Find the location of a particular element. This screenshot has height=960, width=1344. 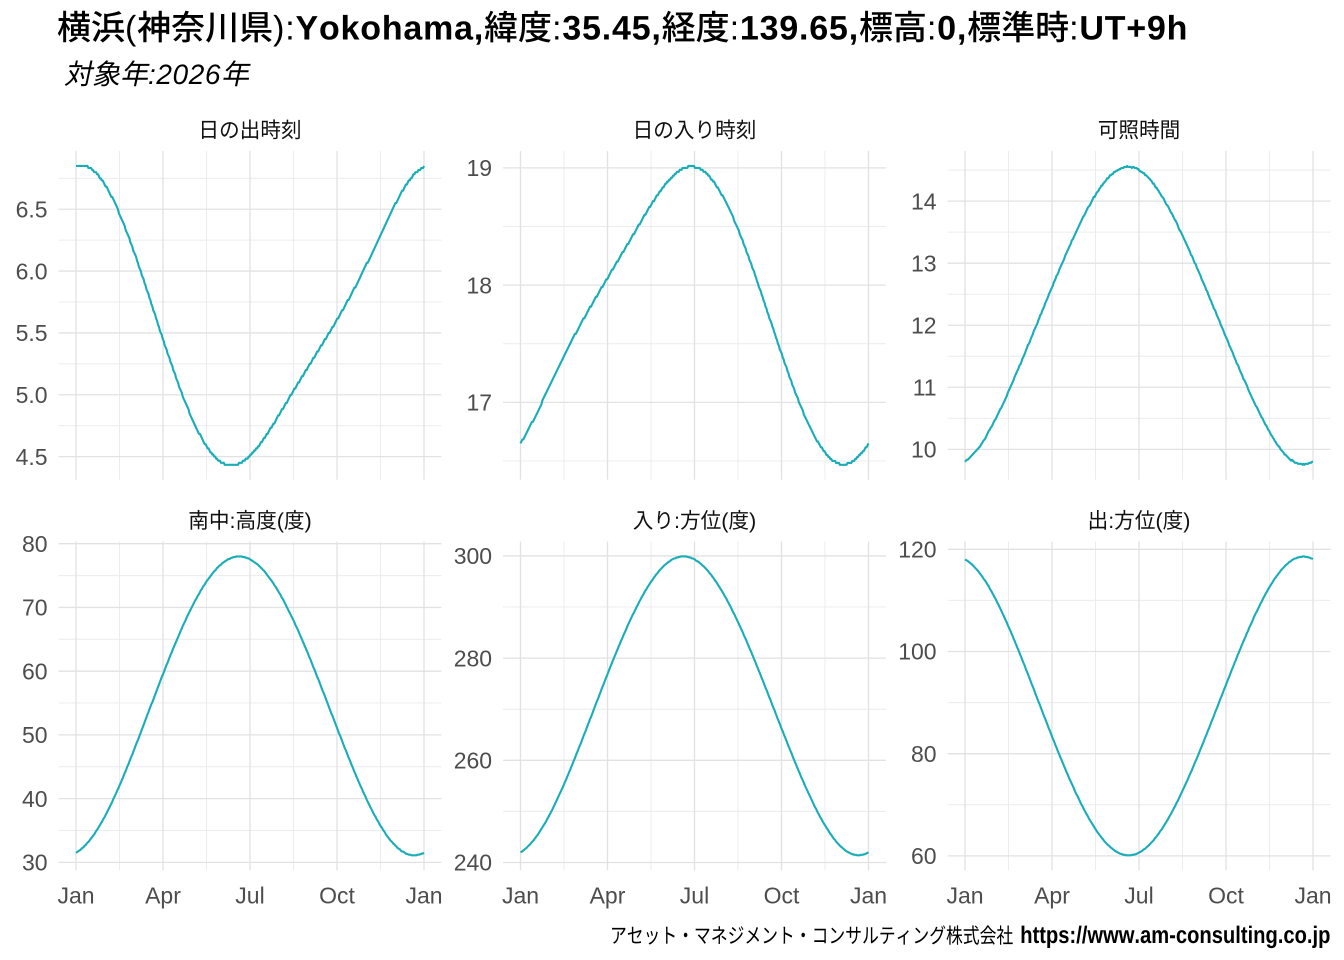

svg-text: 280 is located at coordinates (473, 658).